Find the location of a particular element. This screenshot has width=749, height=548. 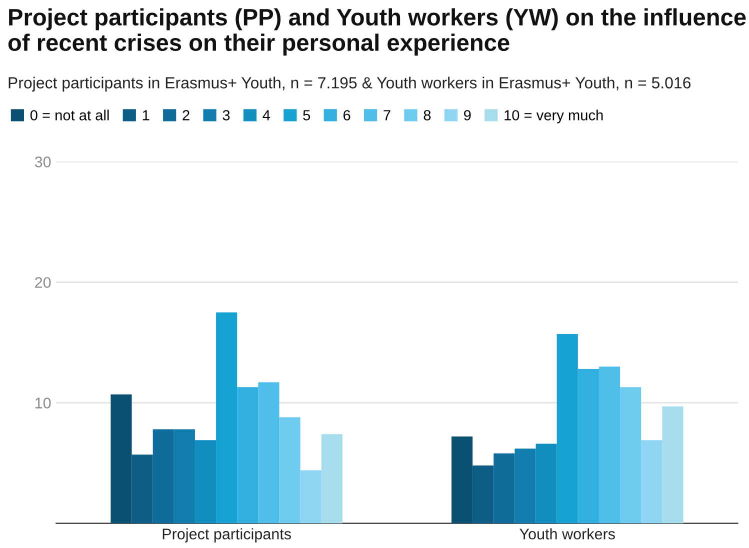

legend-label: 10 = very much is located at coordinates (553, 117).